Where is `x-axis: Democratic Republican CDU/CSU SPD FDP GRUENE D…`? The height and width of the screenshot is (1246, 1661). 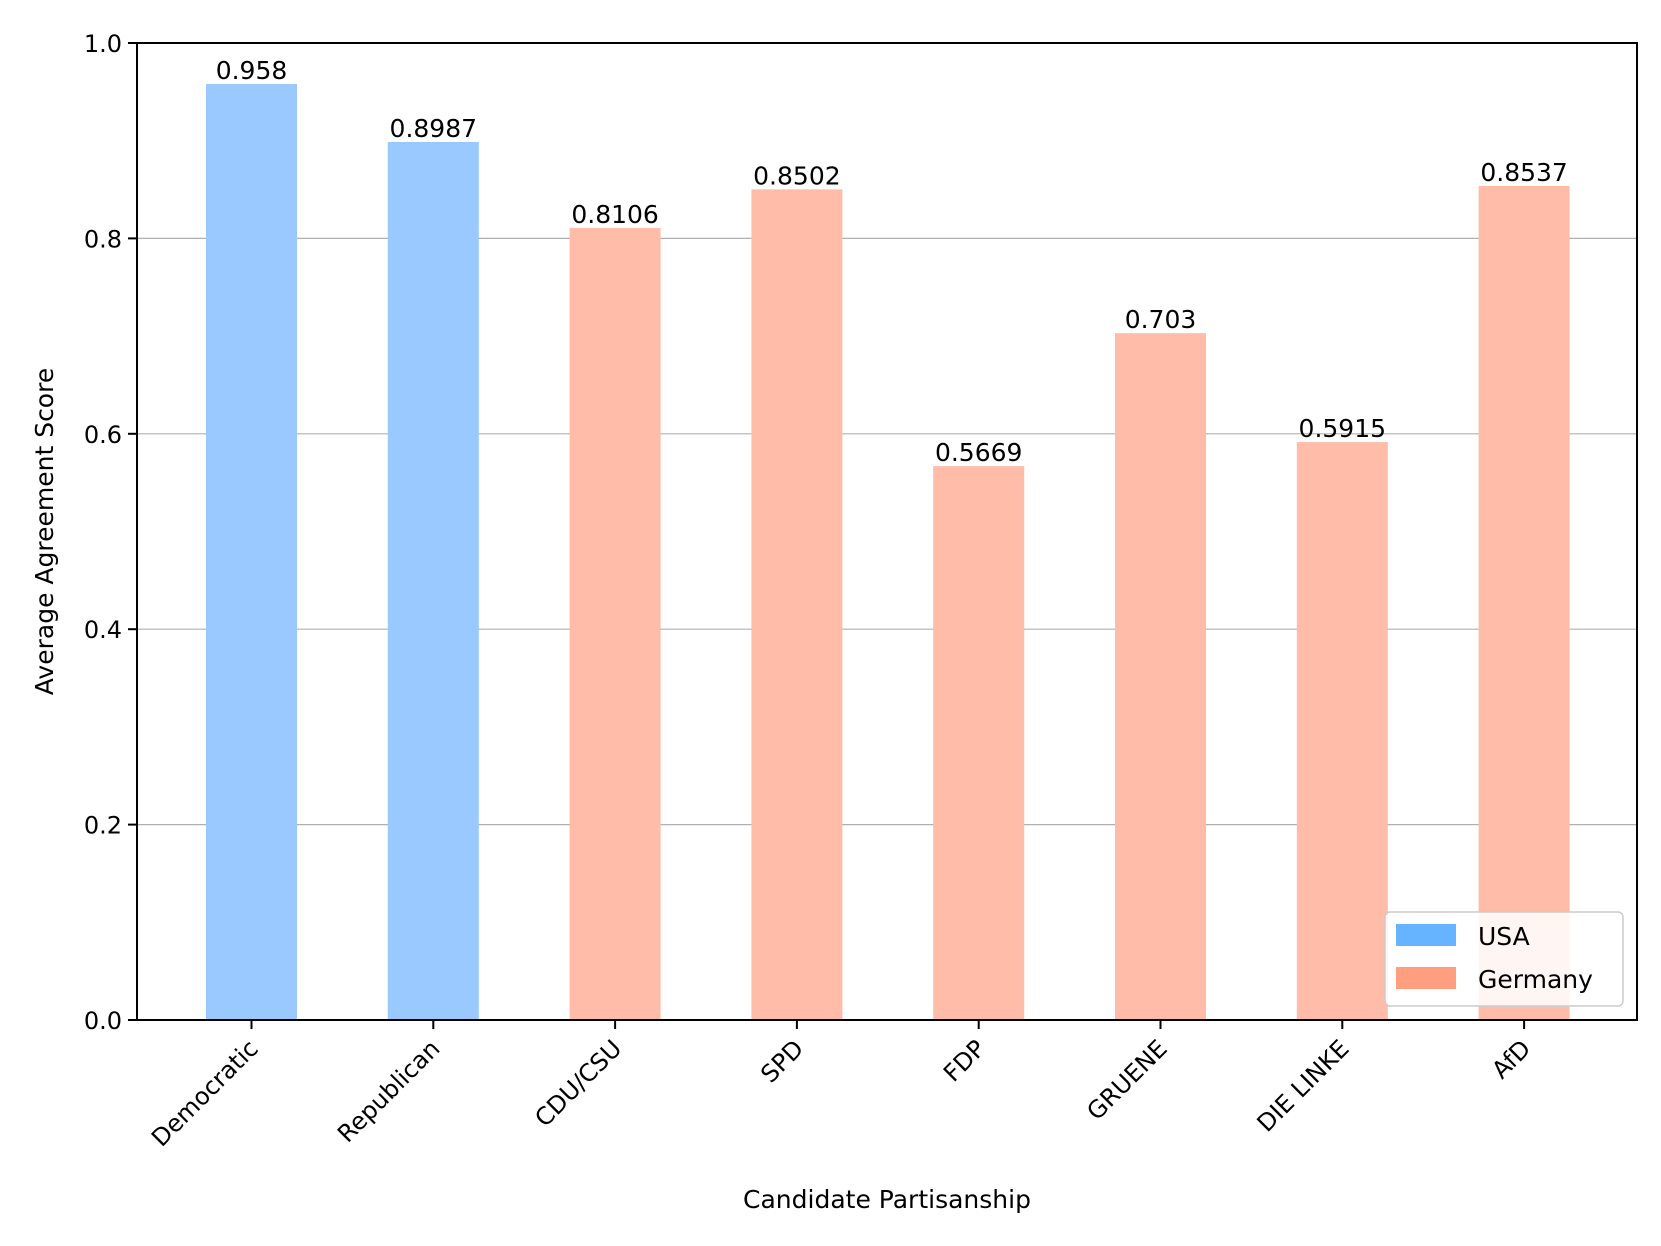 x-axis: Democratic Republican CDU/CSU SPD FDP GRUENE D… is located at coordinates (841, 1086).